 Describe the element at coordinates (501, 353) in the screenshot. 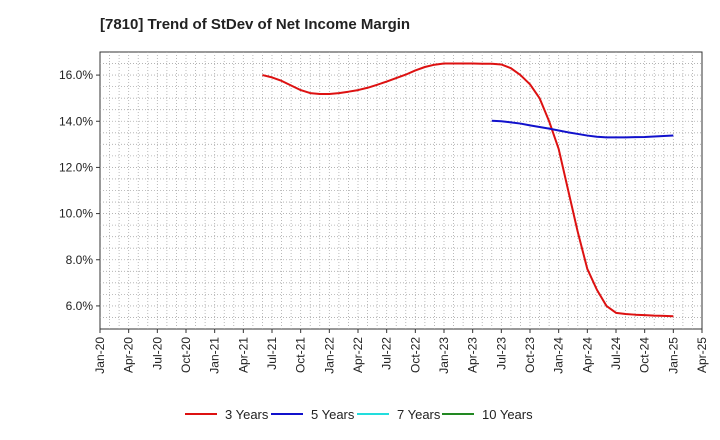

I see `x-tick-label: Jul-23` at that location.